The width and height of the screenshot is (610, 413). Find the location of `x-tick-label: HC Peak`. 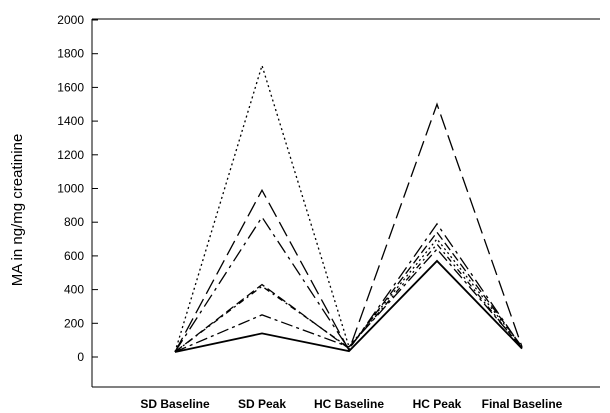

x-tick-label: HC Peak is located at coordinates (437, 404).